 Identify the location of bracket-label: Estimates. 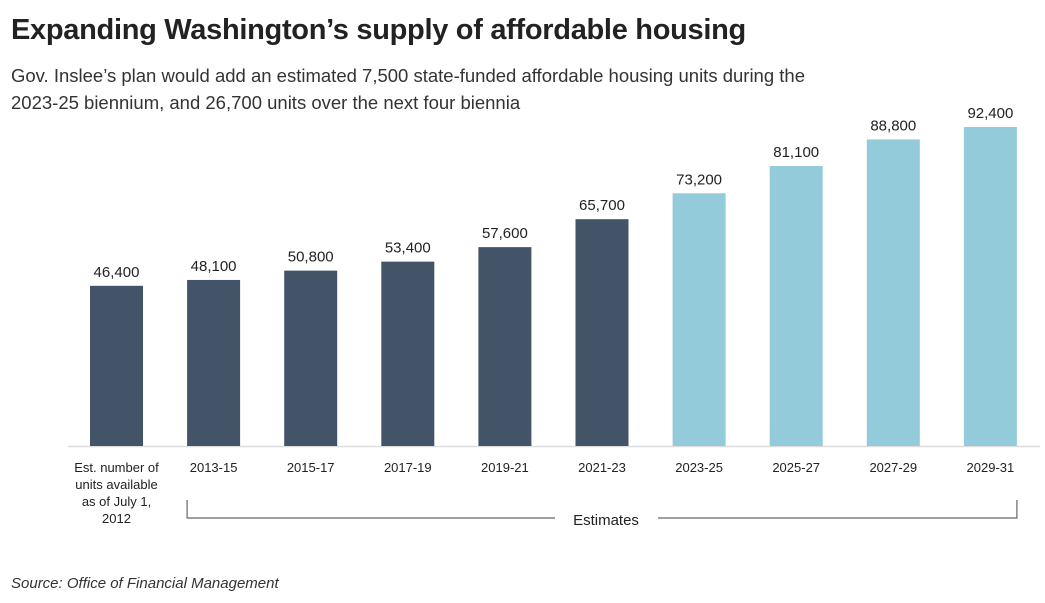
(606, 520).